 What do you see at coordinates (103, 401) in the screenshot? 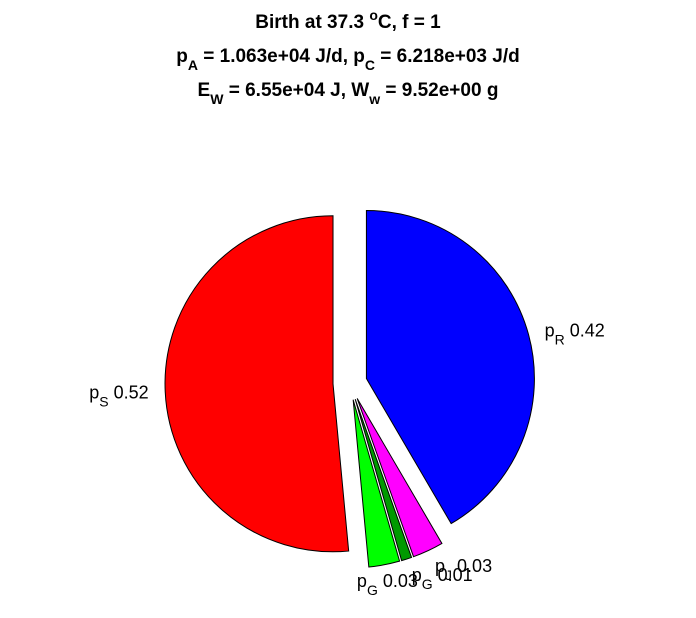
I see `subscript: S` at bounding box center [103, 401].